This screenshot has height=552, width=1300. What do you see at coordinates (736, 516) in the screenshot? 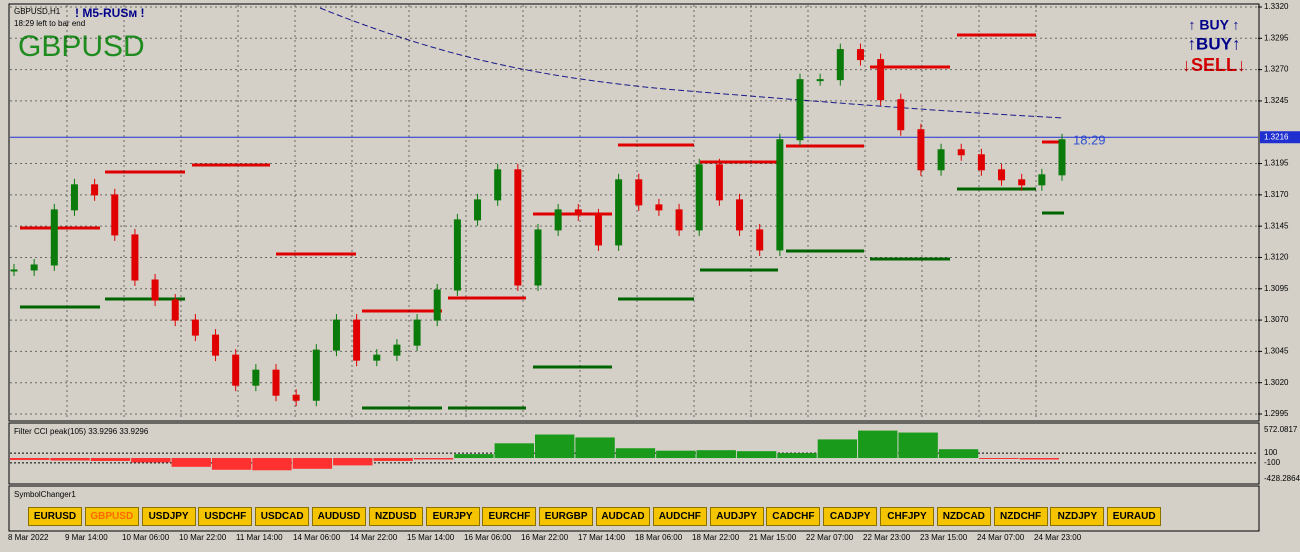
I see `symbol-button: AUDJPY` at bounding box center [736, 516].